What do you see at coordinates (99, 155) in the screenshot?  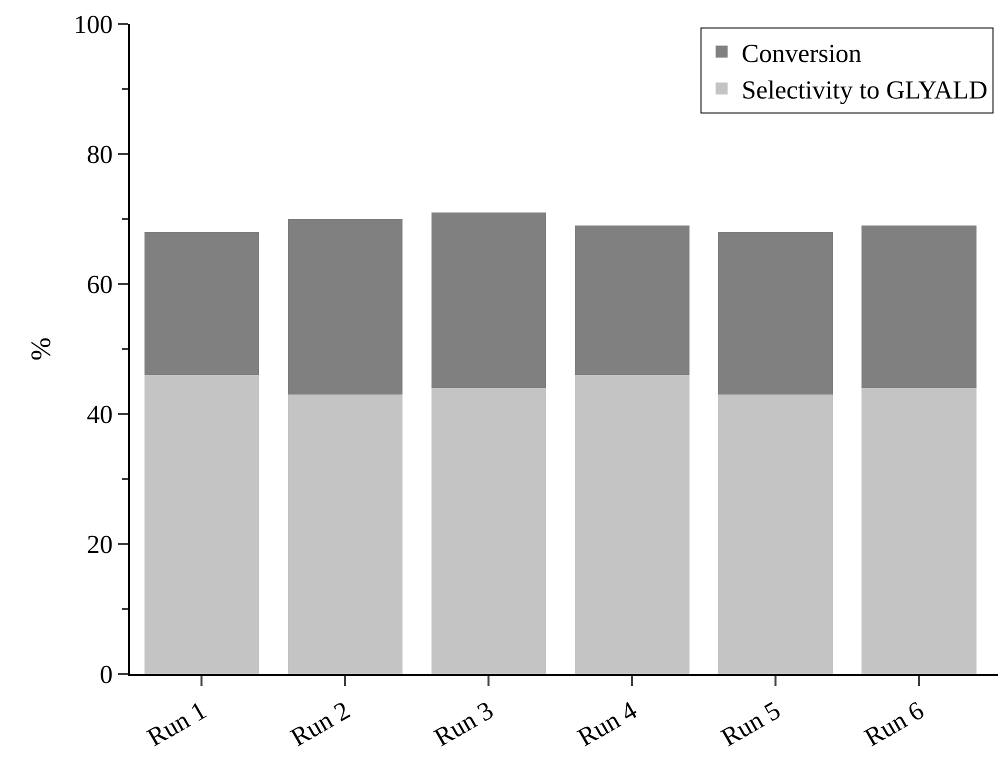 I see `y-tick-label: 80` at bounding box center [99, 155].